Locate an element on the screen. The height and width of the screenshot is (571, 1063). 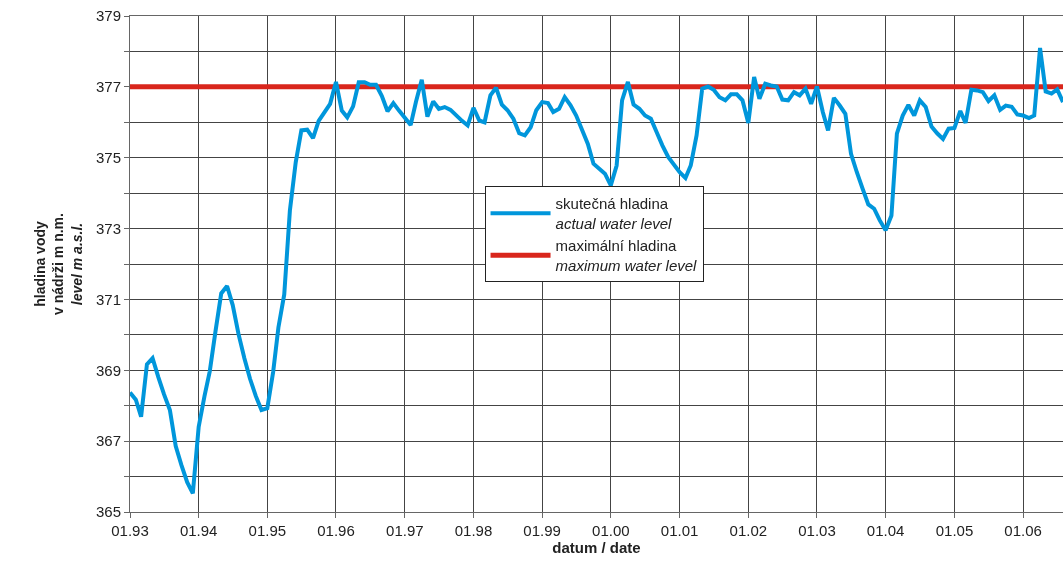
x-tick-label: 01.00 is located at coordinates (611, 530).